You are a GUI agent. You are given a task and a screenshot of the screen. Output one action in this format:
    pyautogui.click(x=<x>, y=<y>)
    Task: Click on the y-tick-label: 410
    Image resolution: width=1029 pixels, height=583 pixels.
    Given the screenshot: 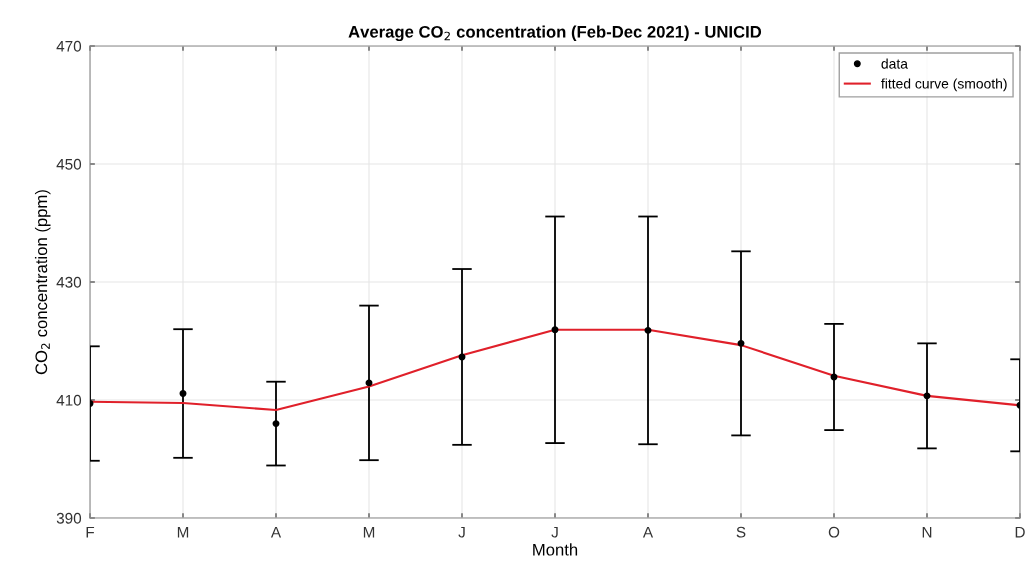 What is the action you would take?
    pyautogui.click(x=69, y=400)
    